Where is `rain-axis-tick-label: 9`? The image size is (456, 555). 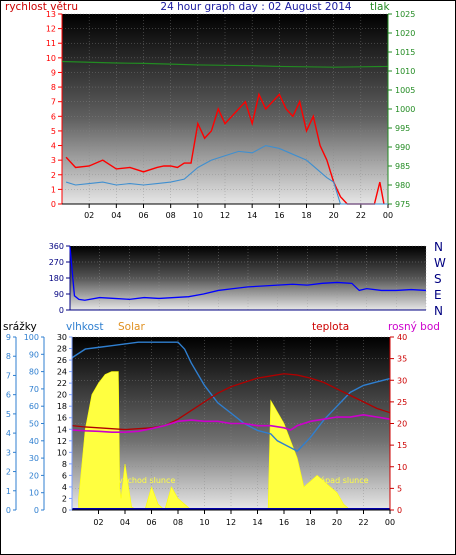
rain-axis-tick-label: 9 is located at coordinates (8, 337).